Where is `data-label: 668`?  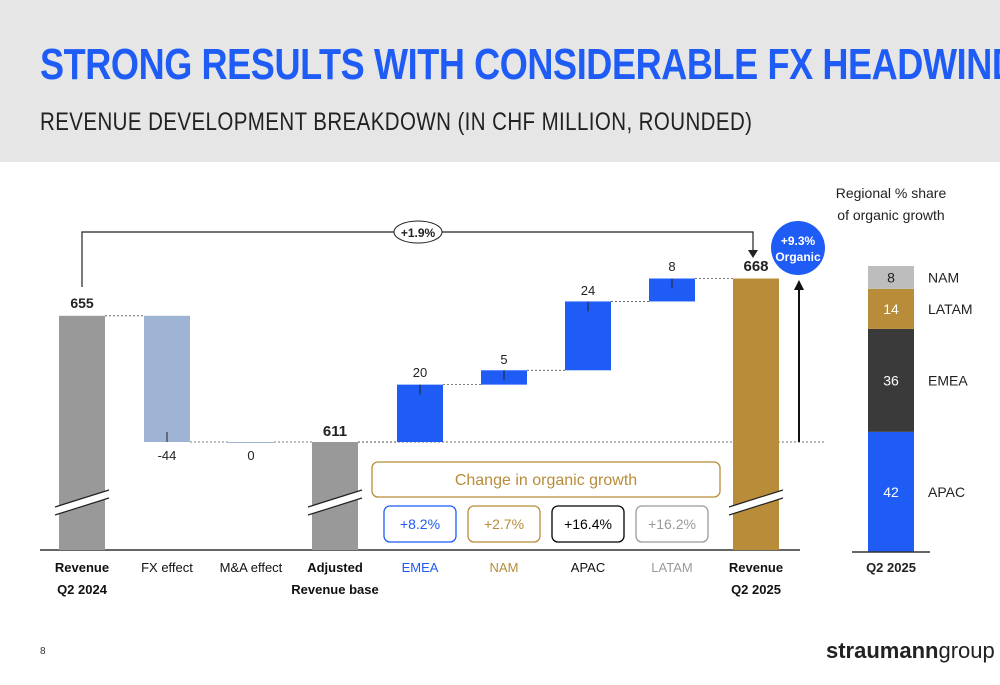
data-label: 668 is located at coordinates (755, 266).